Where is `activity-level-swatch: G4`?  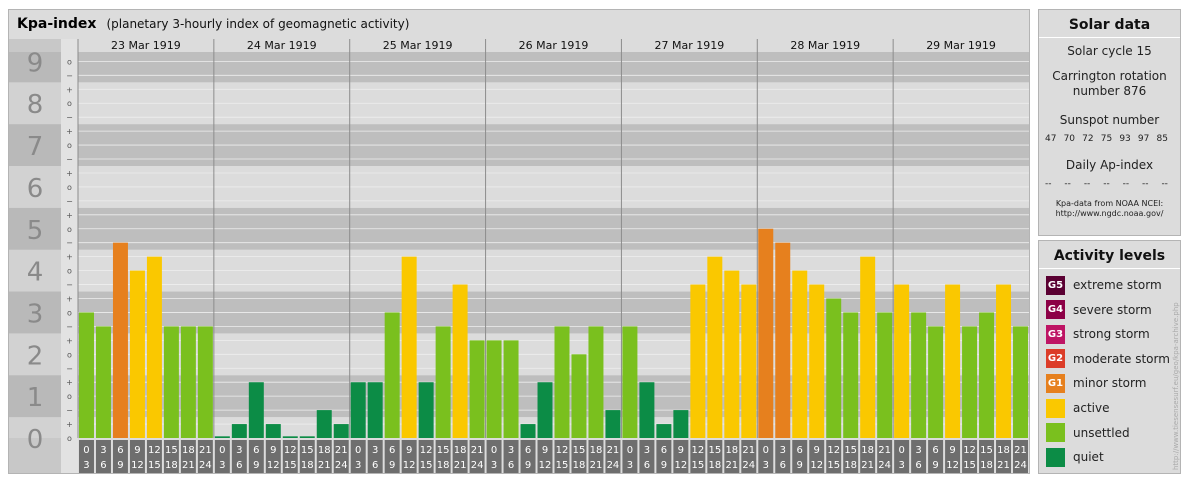 activity-level-swatch: G4 is located at coordinates (1055, 310).